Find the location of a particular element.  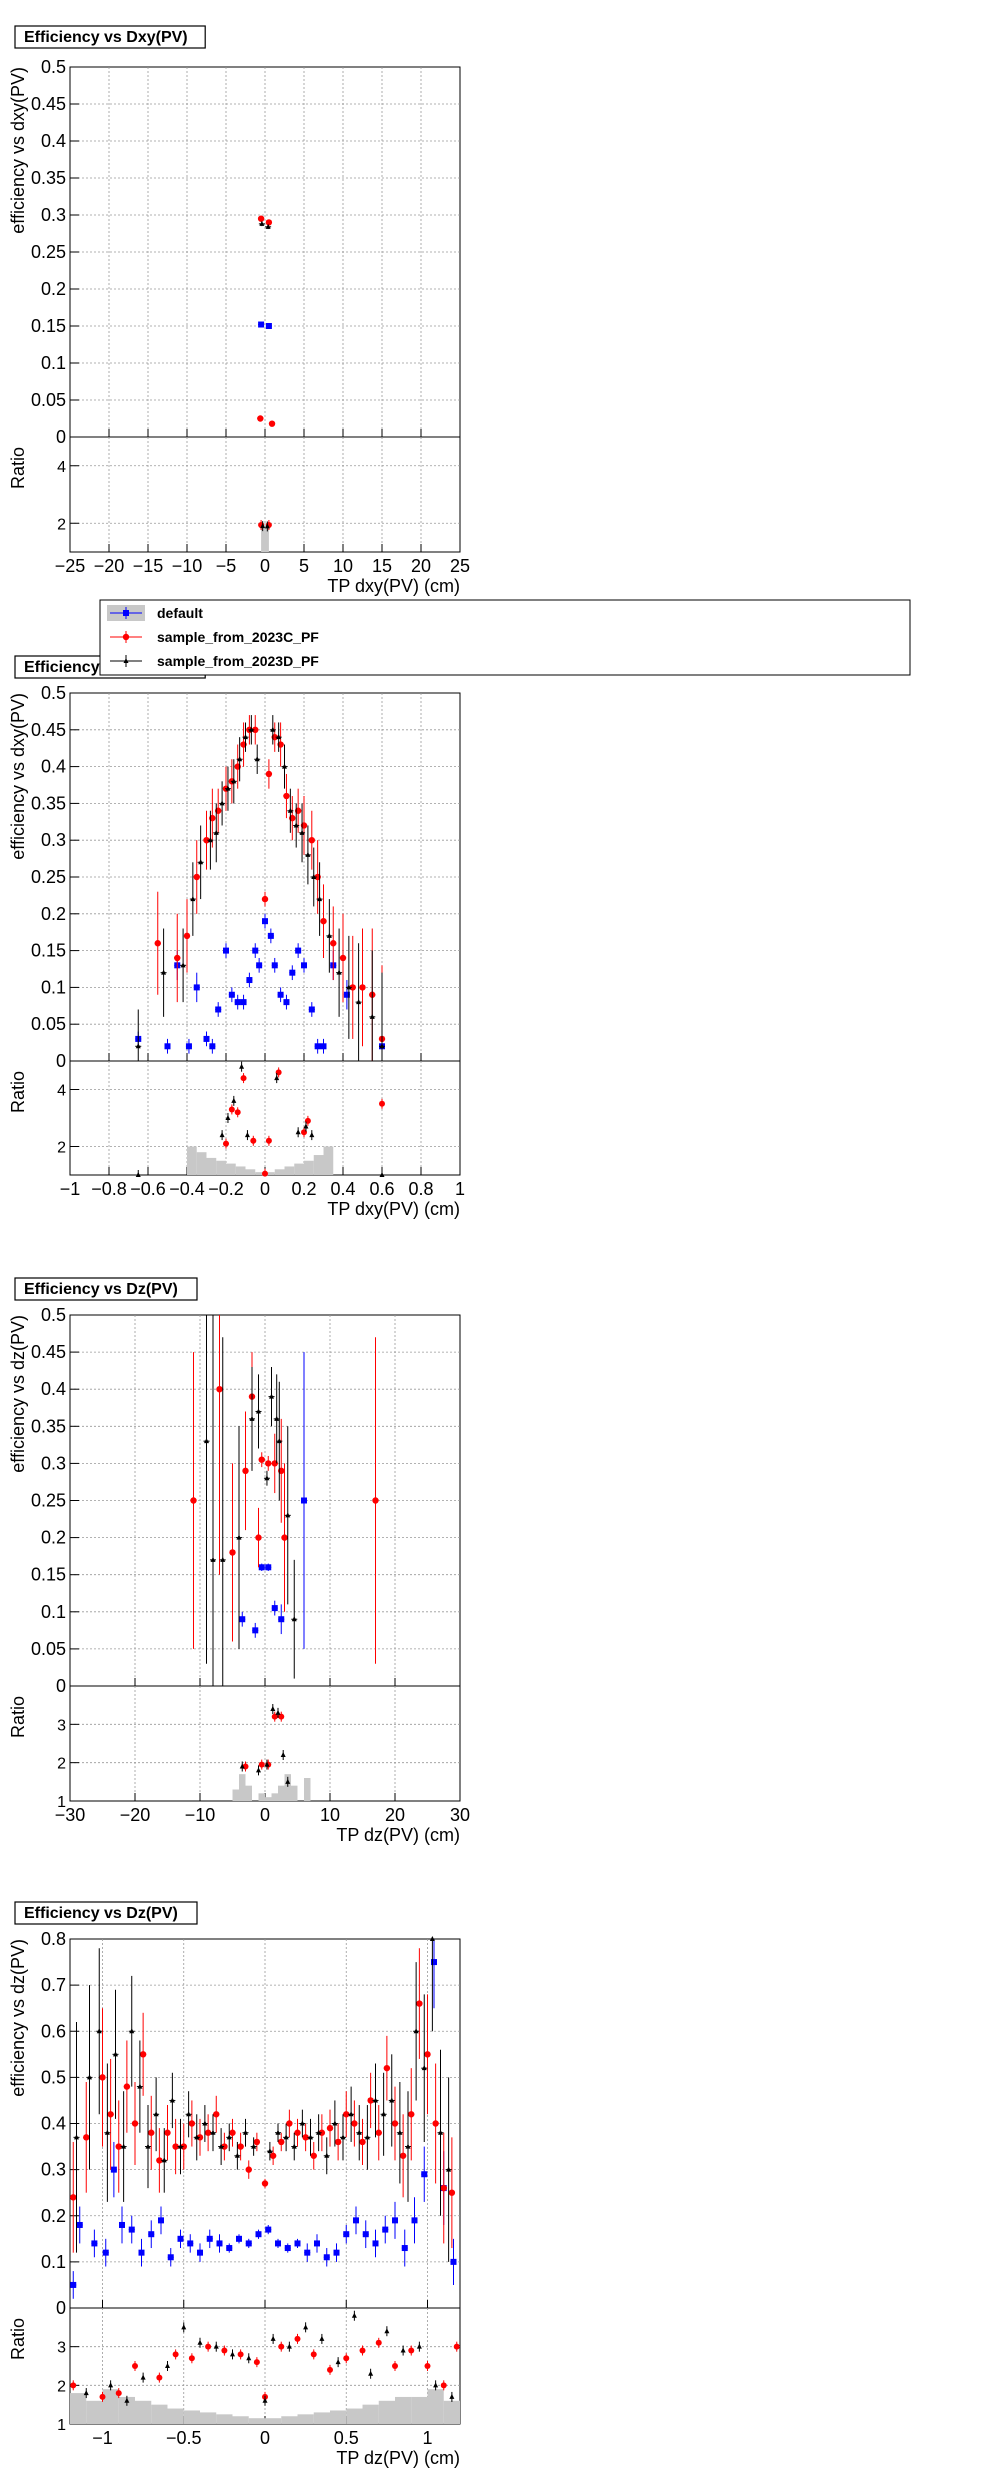

series-default is located at coordinates (273, 1500).